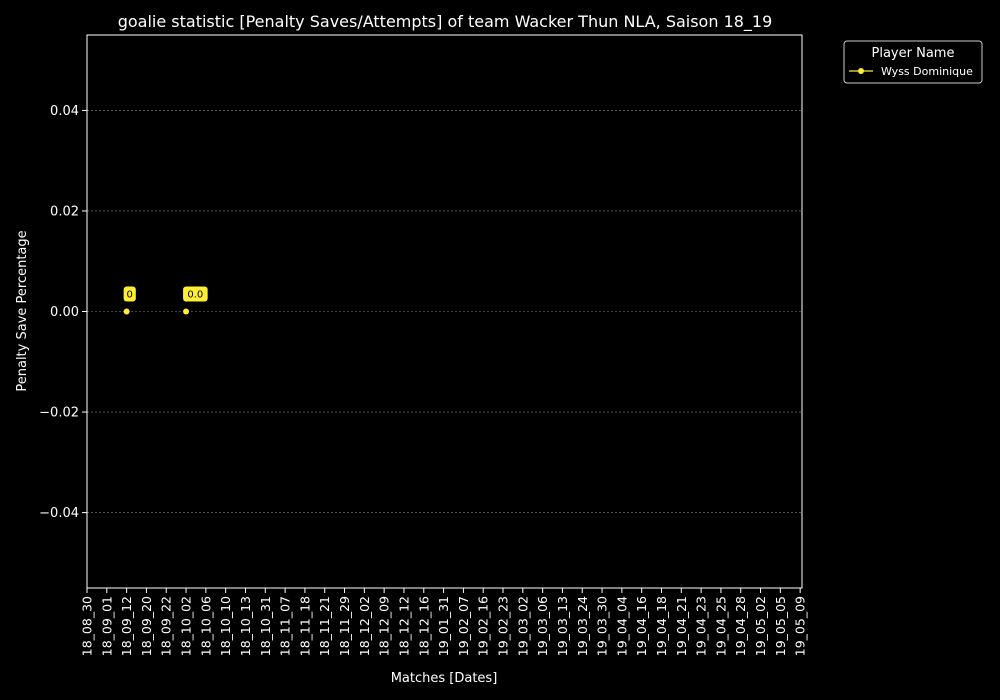  I want to click on x-tick-label: 19_02_16, so click(483, 626).